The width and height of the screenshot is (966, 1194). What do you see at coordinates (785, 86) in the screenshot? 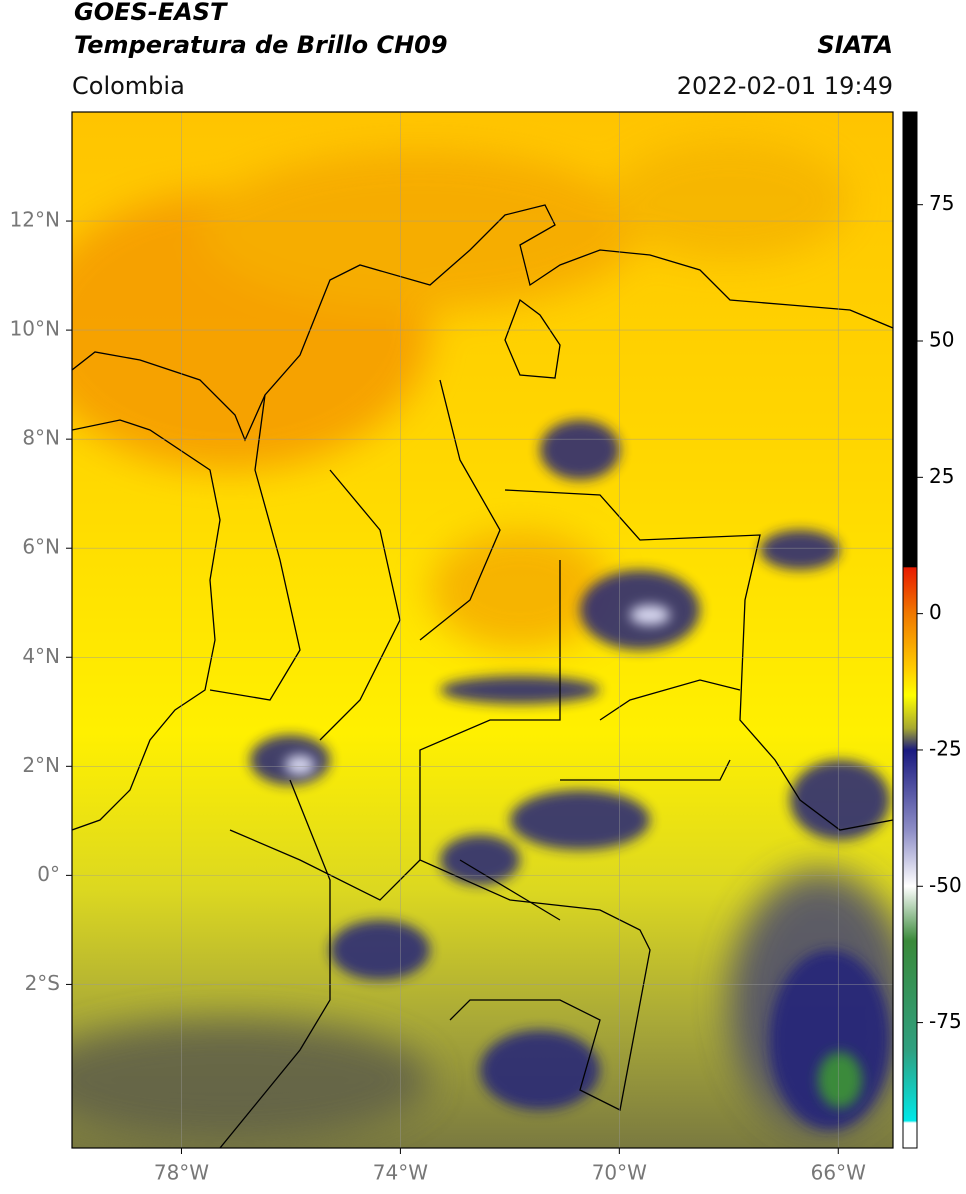
I see `datetime: 2022-02-01 19:49` at bounding box center [785, 86].